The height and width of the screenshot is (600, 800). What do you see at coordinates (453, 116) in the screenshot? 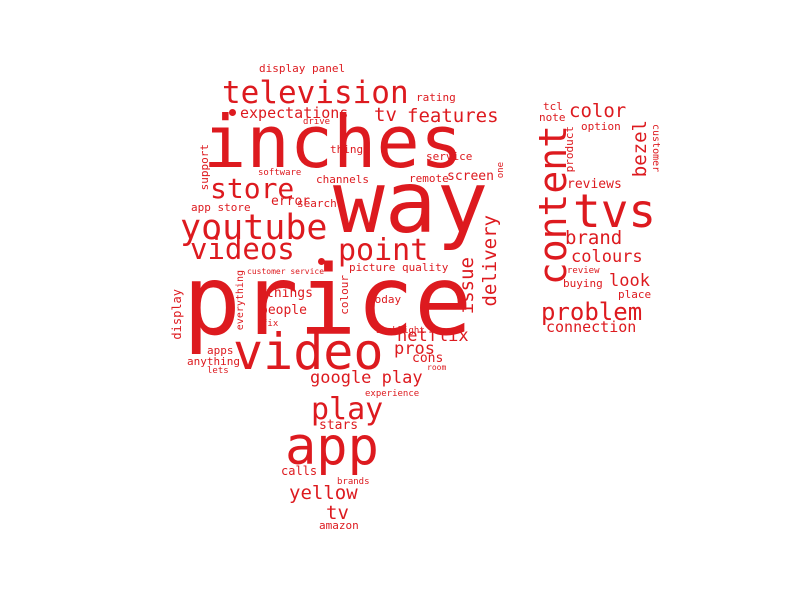
I see `word-features: features` at bounding box center [453, 116].